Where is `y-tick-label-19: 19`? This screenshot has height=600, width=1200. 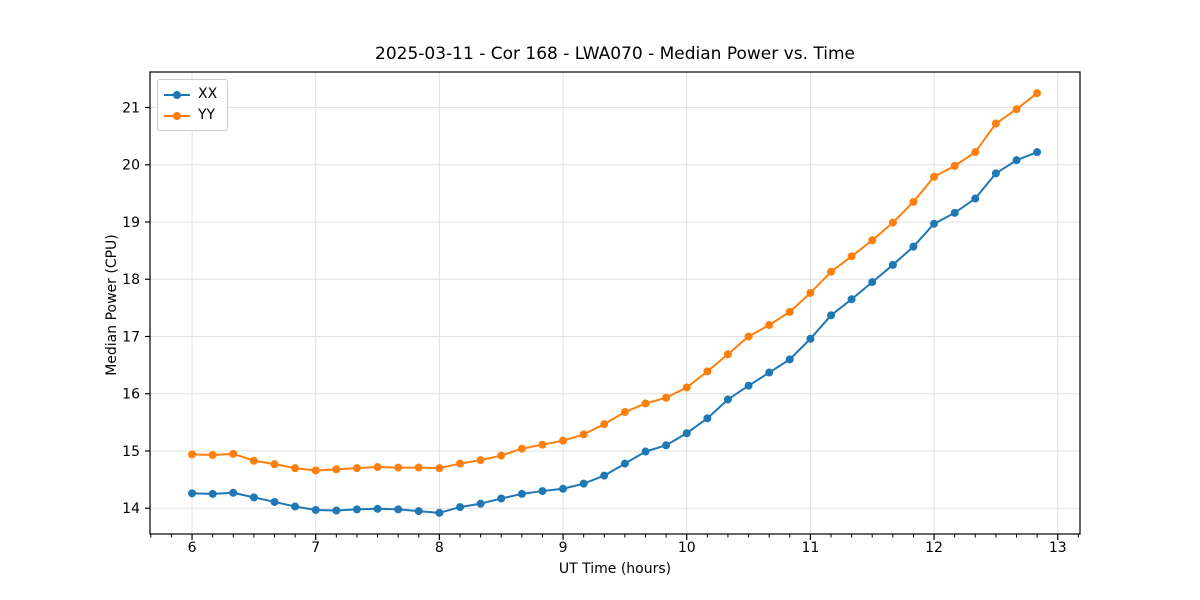 y-tick-label-19: 19 is located at coordinates (131, 223).